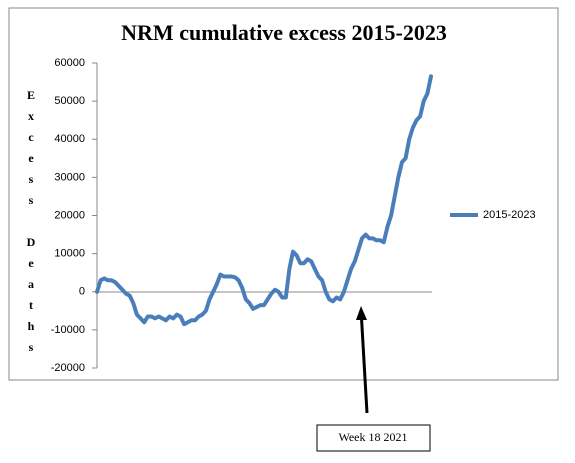 Image resolution: width=575 pixels, height=463 pixels. I want to click on annotation-arrow, so click(364, 365).